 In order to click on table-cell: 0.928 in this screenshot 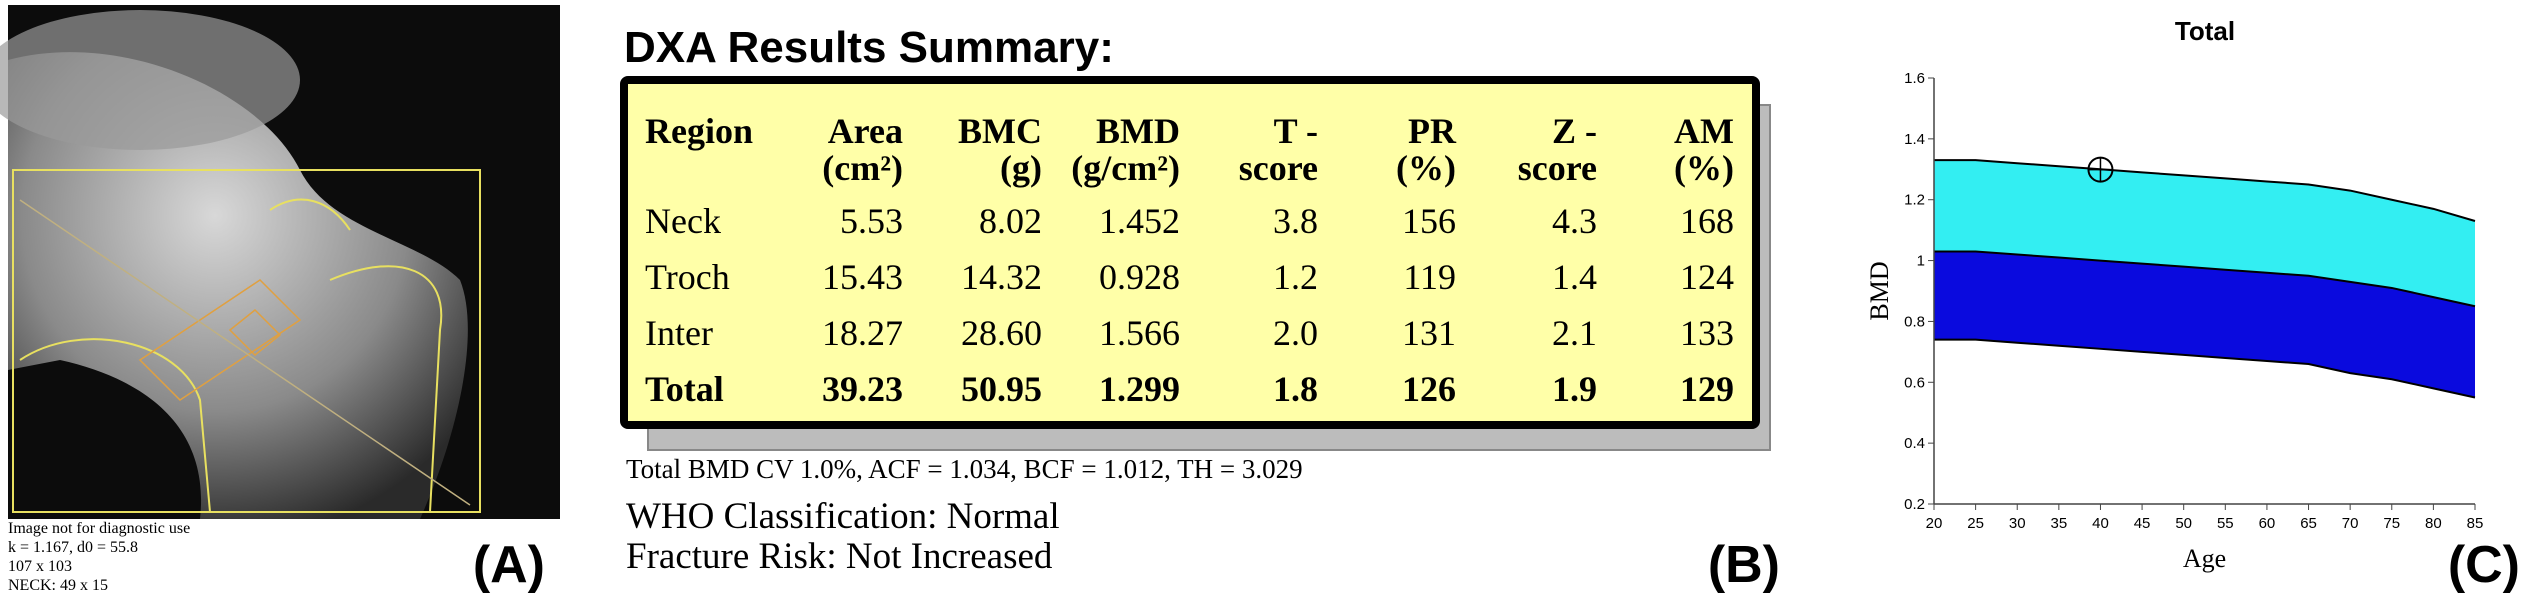, I will do `click(1139, 277)`.